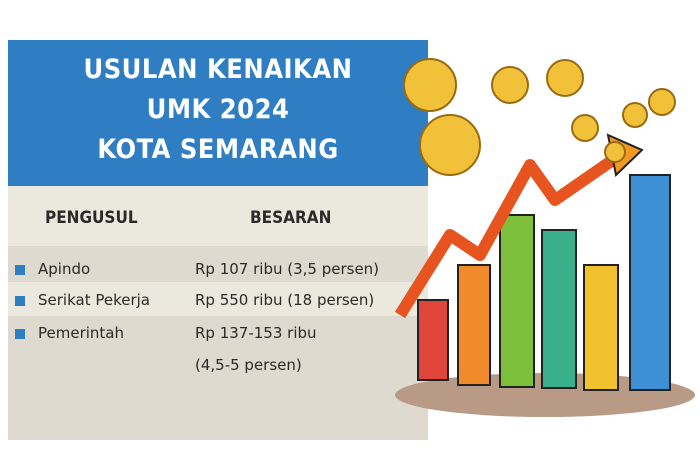 This screenshot has width=700, height=465. Describe the element at coordinates (91, 218) in the screenshot. I see `column-header: PENGUSUL` at that location.